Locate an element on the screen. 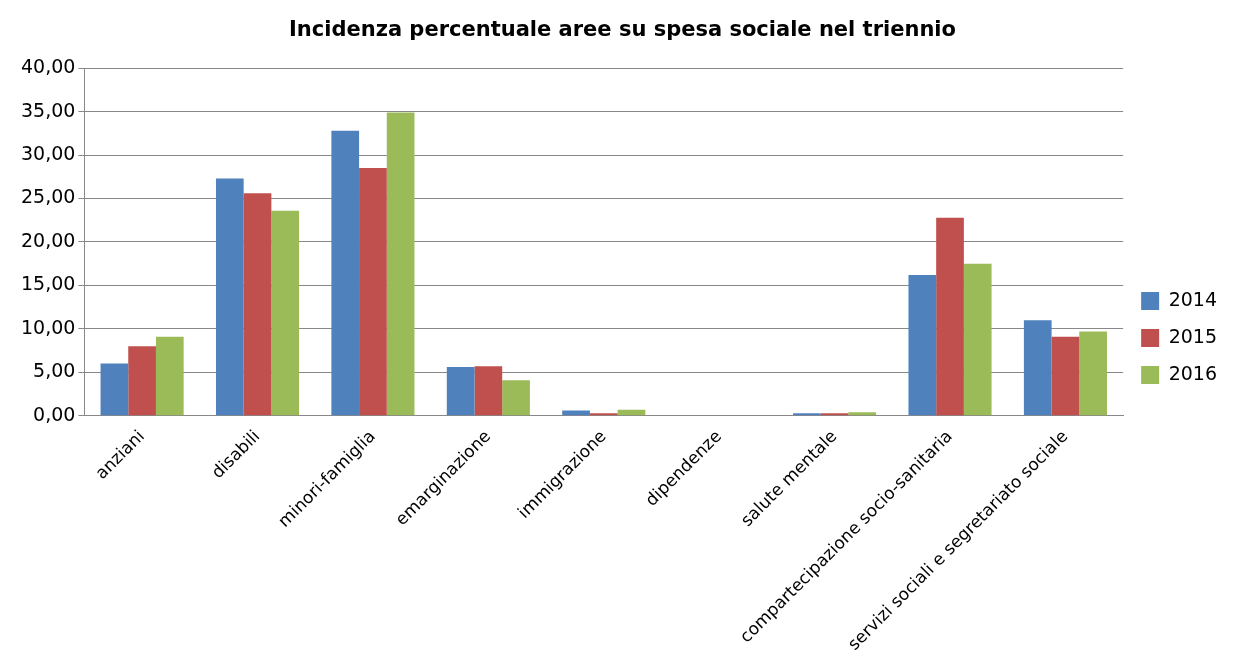 The height and width of the screenshot is (666, 1245). legend-label: 2014 is located at coordinates (1193, 298).